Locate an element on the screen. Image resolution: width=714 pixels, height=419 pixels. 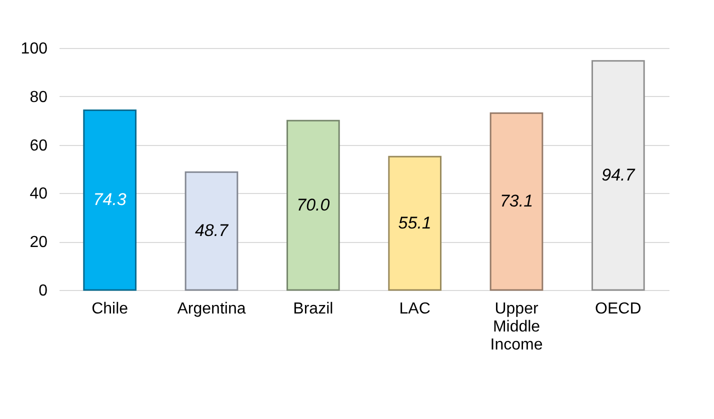
y-tick-label: 20 is located at coordinates (39, 243).